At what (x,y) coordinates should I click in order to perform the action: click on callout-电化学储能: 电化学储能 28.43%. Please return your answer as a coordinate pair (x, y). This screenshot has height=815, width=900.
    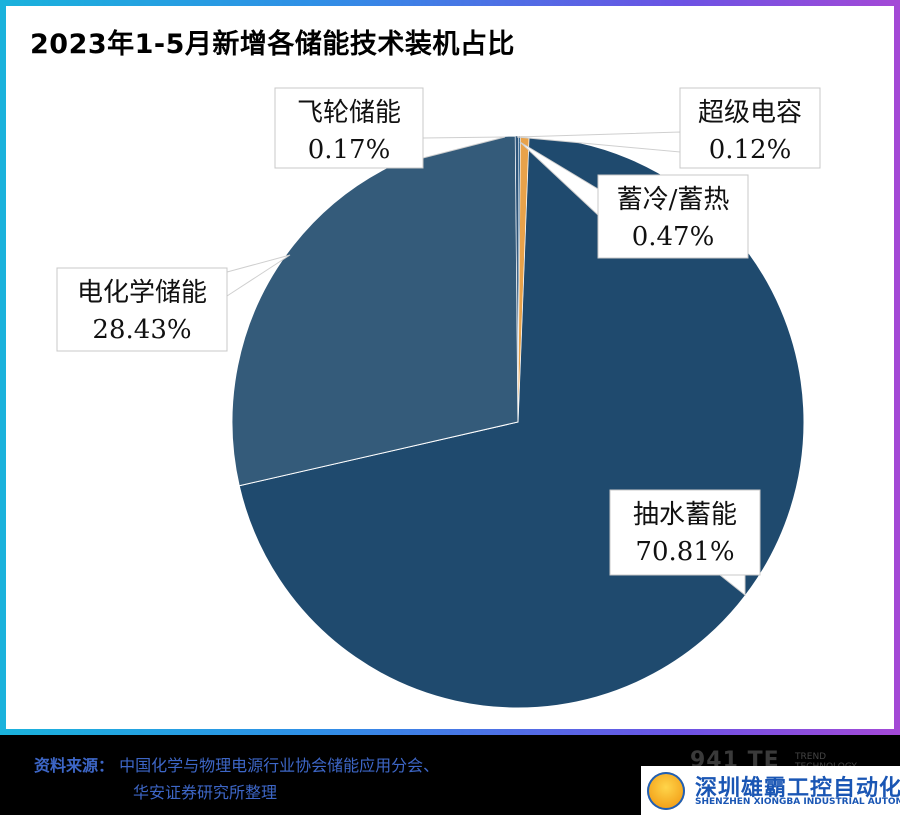
    Looking at the image, I should click on (173, 303).